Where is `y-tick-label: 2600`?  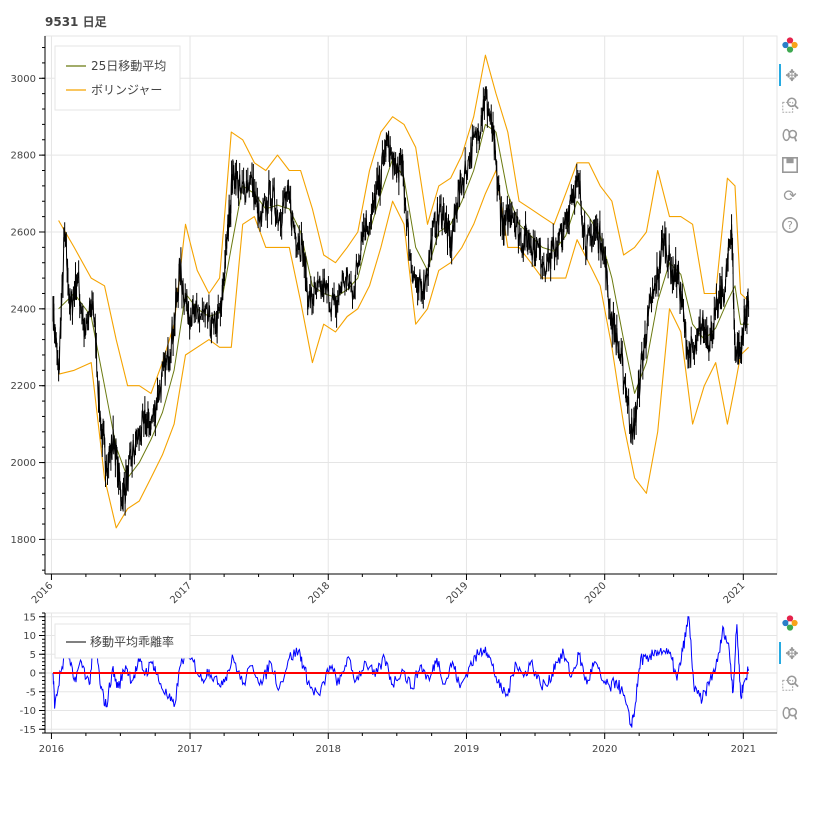 y-tick-label: 2600 is located at coordinates (23, 232).